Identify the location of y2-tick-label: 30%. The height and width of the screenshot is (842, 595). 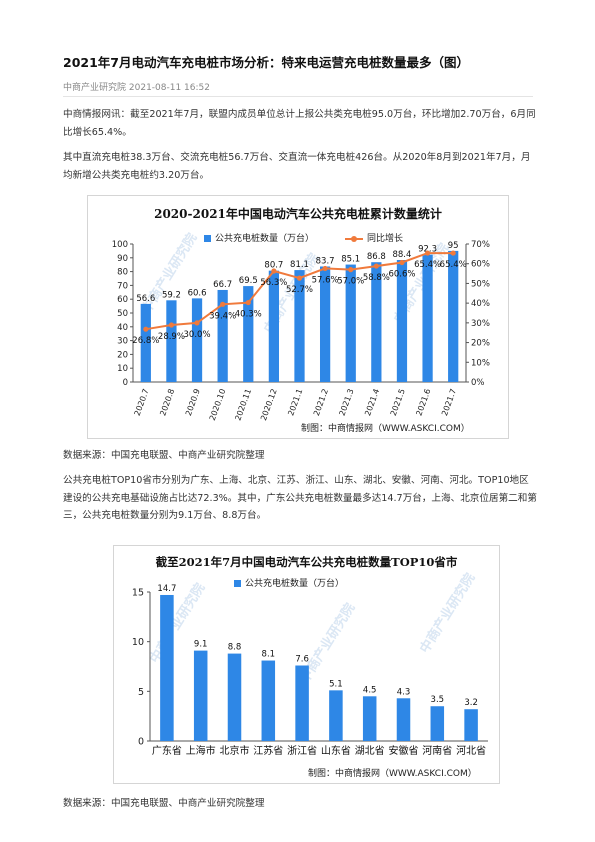
(480, 324).